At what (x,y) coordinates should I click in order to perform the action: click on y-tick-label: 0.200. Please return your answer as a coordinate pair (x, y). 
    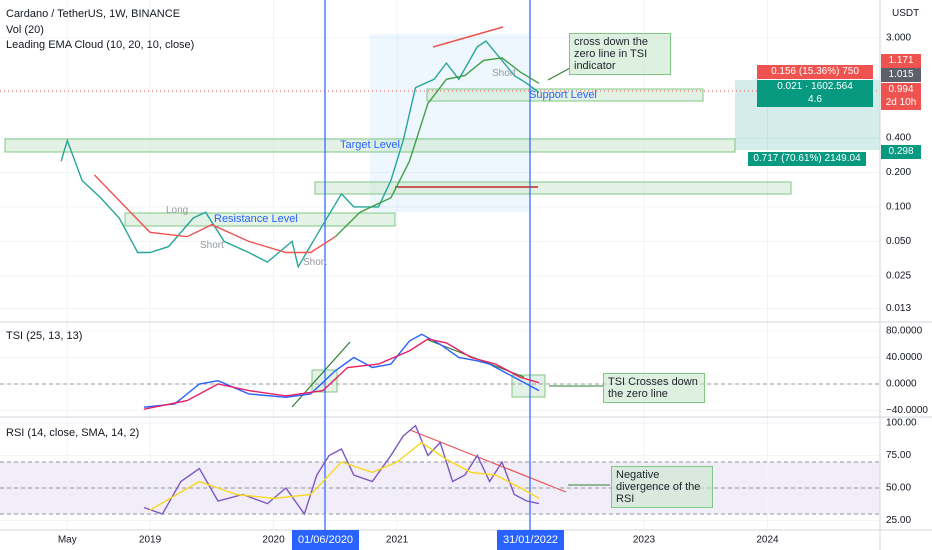
    Looking at the image, I should click on (898, 172).